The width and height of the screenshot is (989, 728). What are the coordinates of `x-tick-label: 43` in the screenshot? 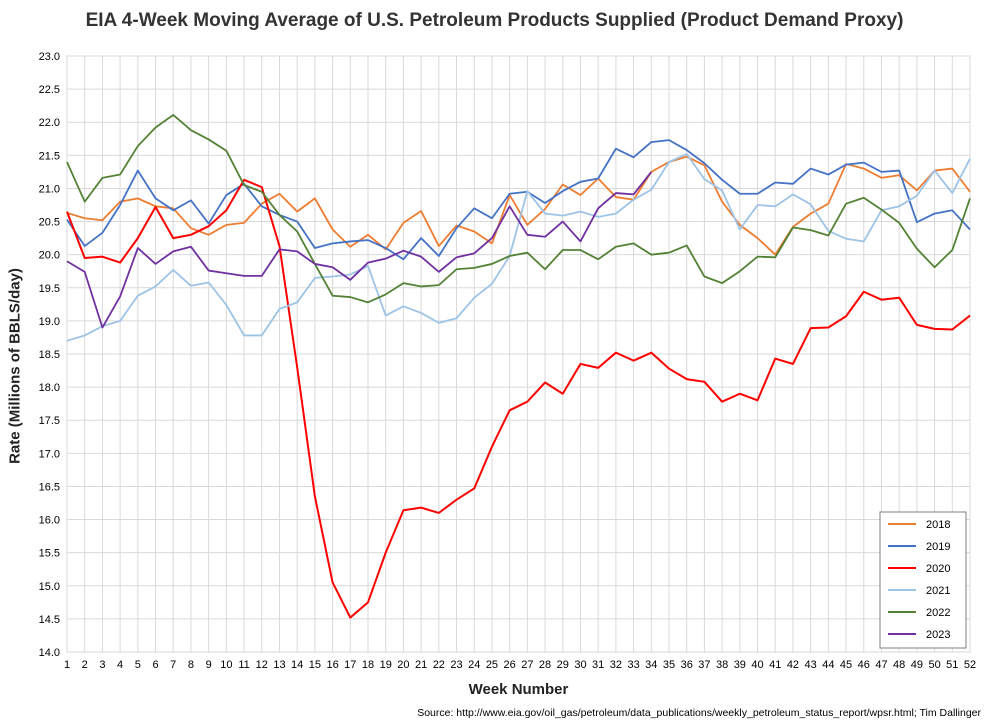 It's located at (811, 665).